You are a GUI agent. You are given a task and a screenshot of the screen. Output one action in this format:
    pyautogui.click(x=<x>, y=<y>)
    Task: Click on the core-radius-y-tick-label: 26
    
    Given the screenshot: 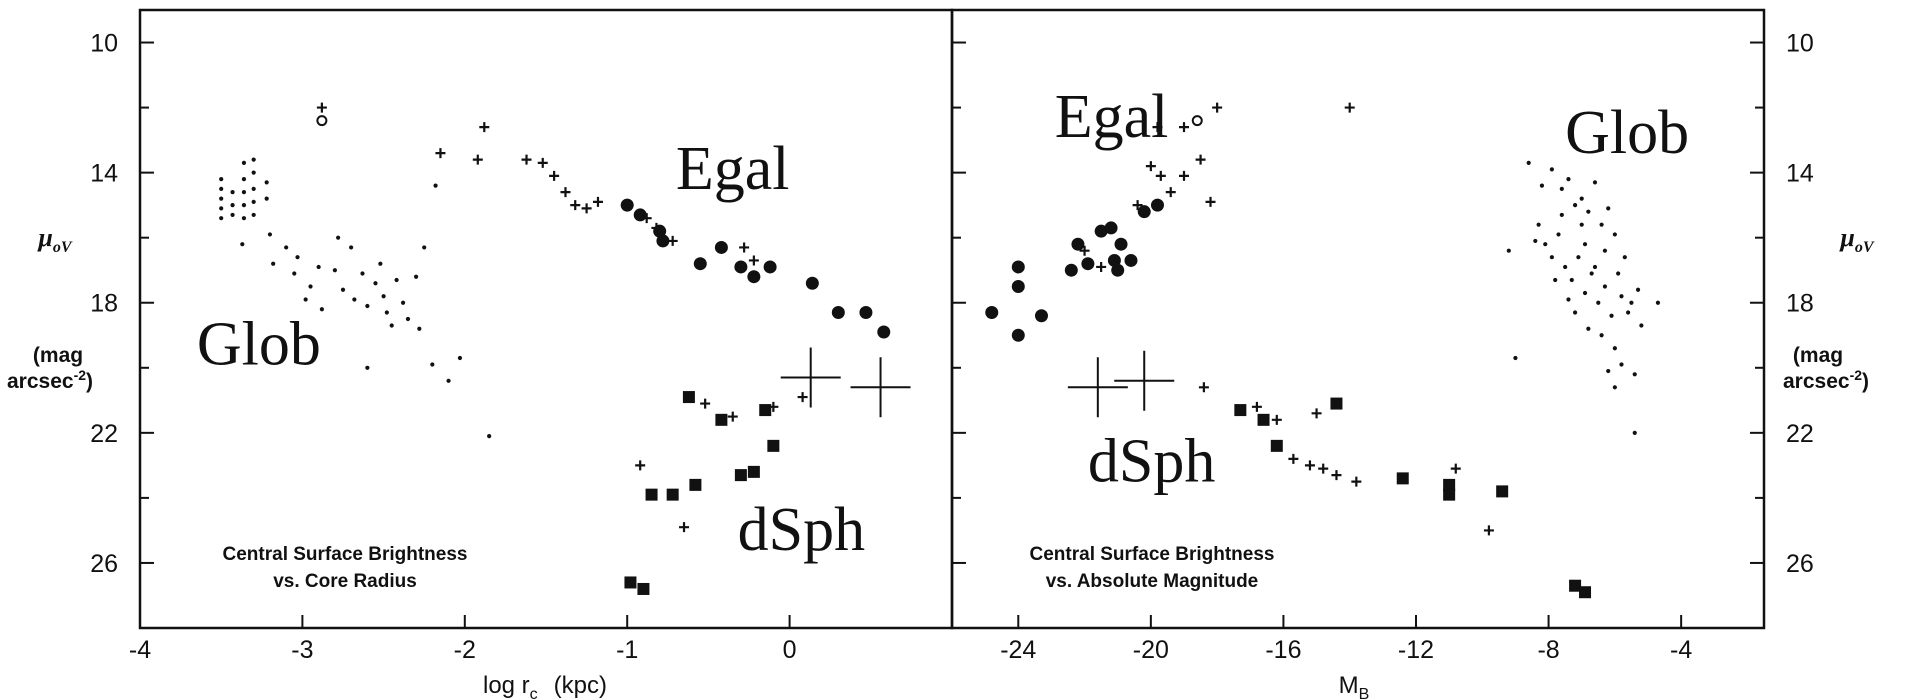 What is the action you would take?
    pyautogui.click(x=104, y=564)
    